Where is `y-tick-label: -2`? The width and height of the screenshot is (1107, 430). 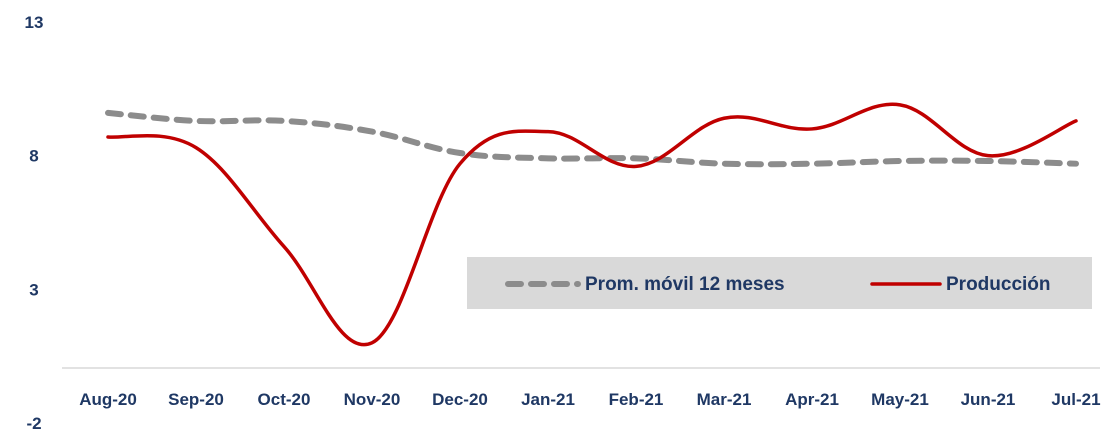 y-tick-label: -2 is located at coordinates (33, 422).